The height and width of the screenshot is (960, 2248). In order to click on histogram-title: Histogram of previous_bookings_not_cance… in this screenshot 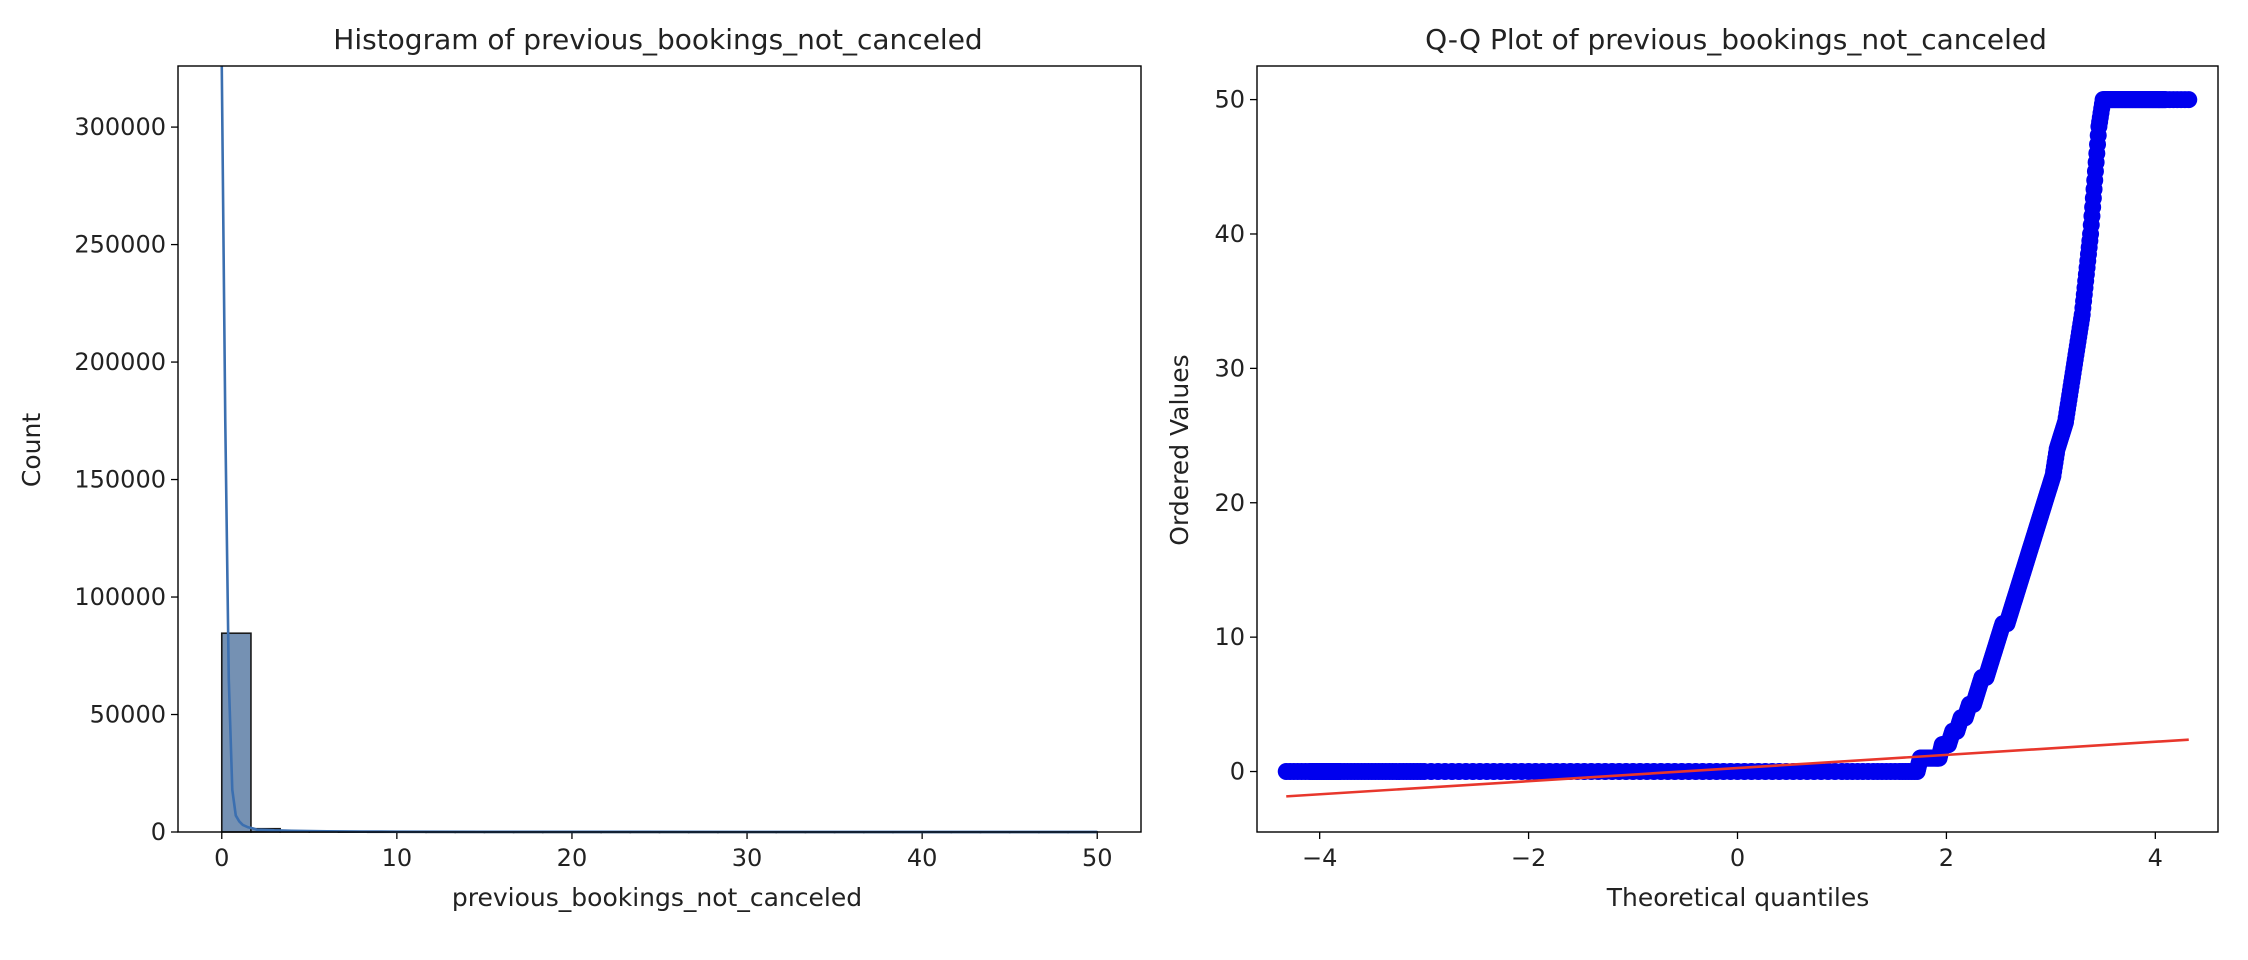, I will do `click(657, 39)`.